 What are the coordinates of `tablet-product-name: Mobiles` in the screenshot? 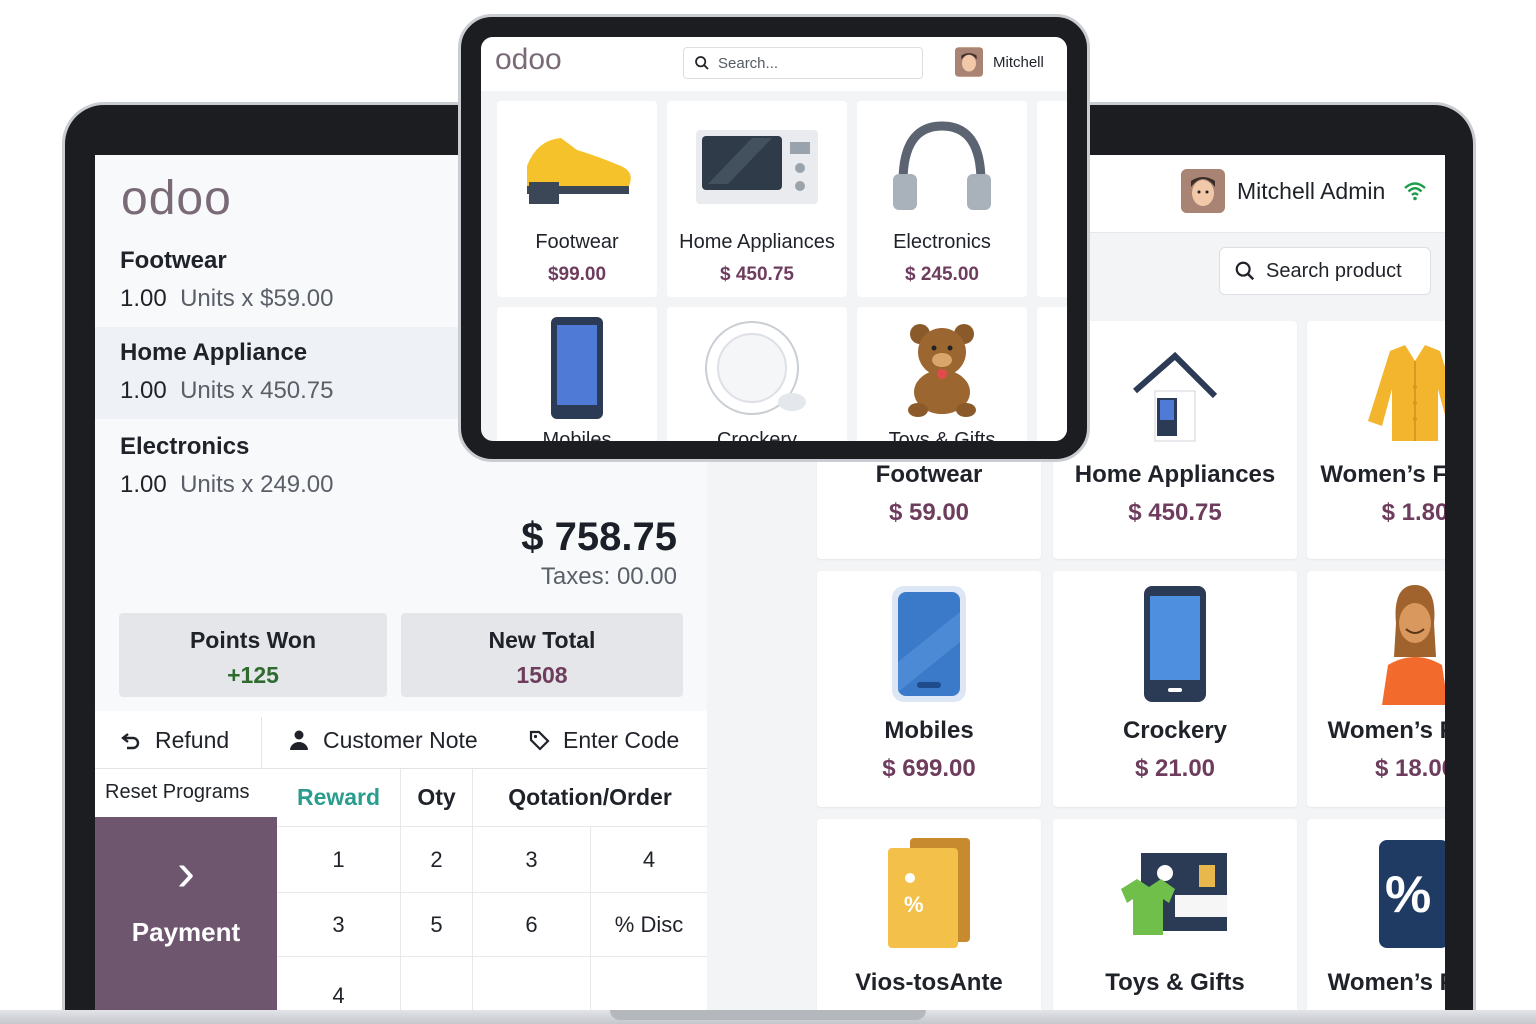 It's located at (577, 435).